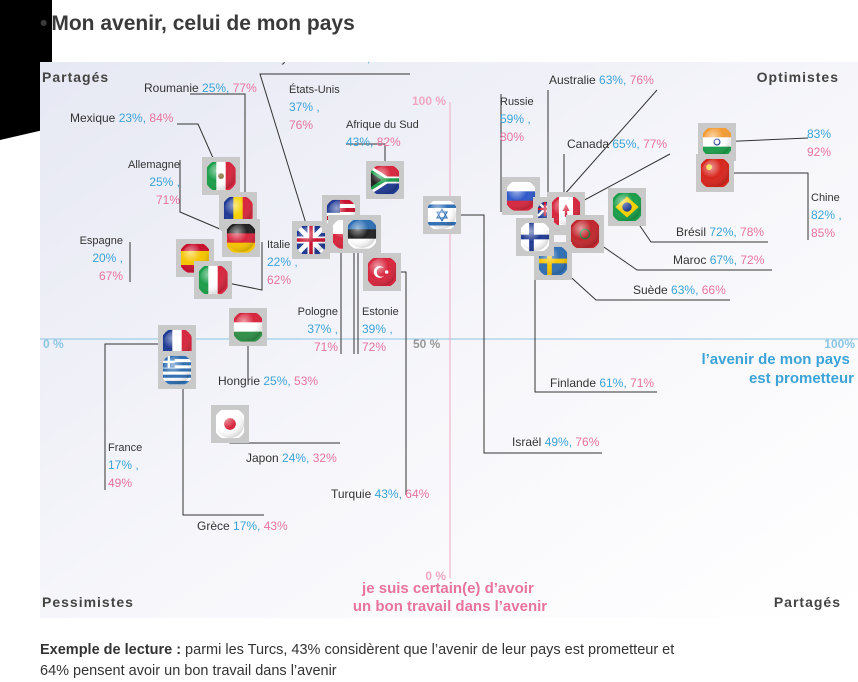 The image size is (858, 682). Describe the element at coordinates (602, 383) in the screenshot. I see `point-label-finlande: Finlande 61%, 71%` at that location.